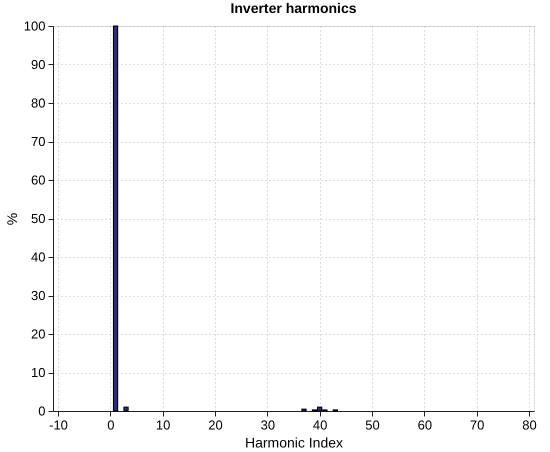 This screenshot has height=452, width=550. I want to click on y-tick-label: 50, so click(38, 218).